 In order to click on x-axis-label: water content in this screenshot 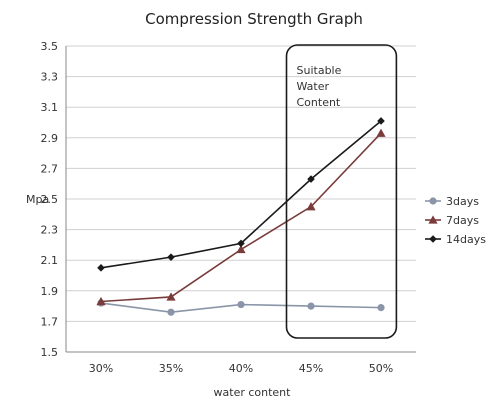, I will do `click(253, 392)`.